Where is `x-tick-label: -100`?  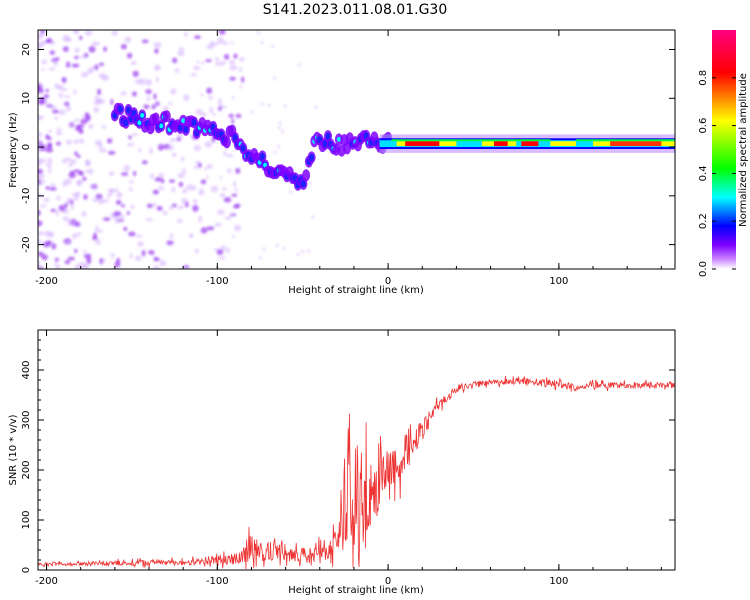
x-tick-label: -100 is located at coordinates (217, 581).